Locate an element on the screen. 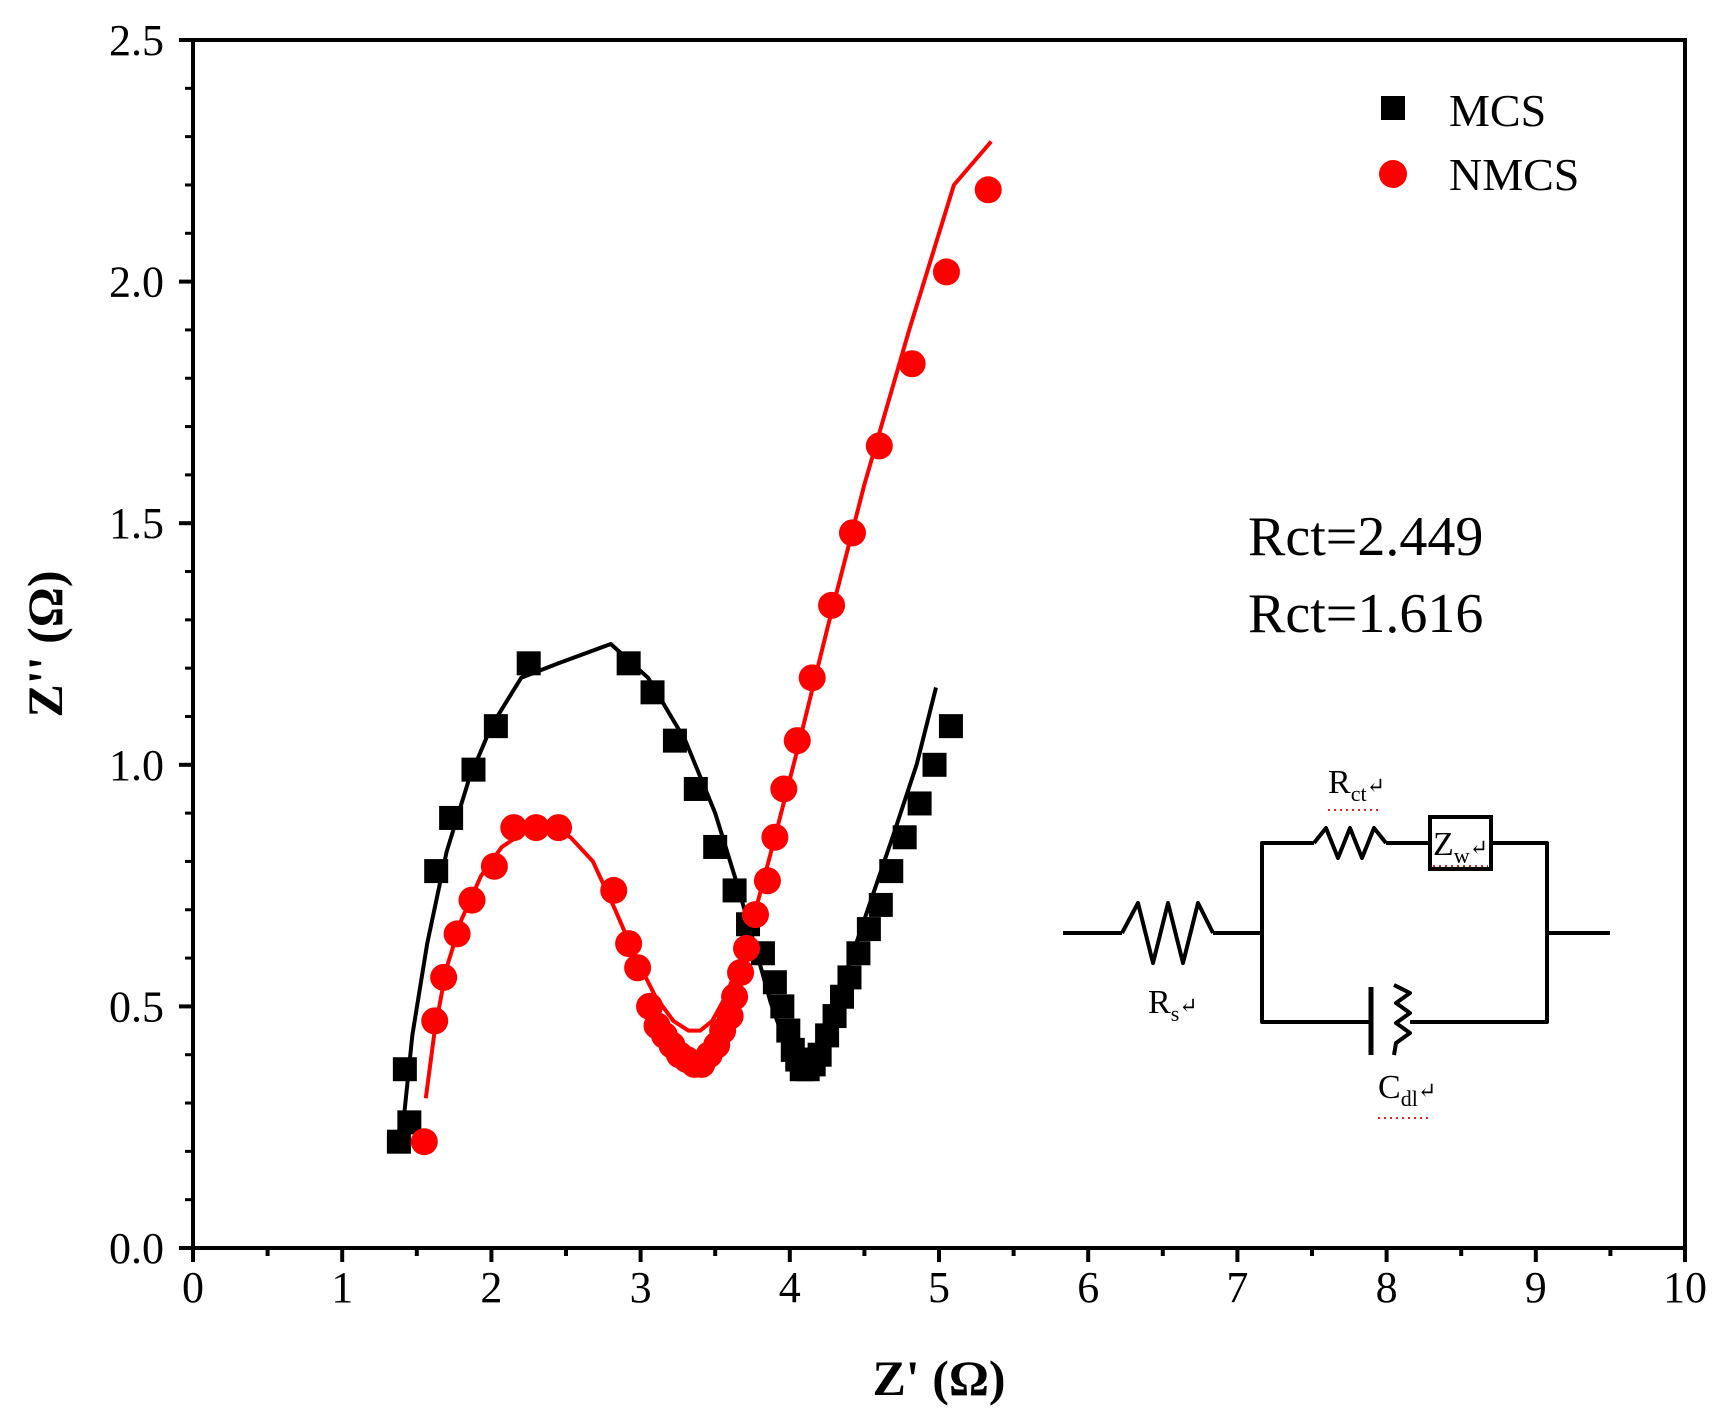 The height and width of the screenshot is (1417, 1725). rs-resistor-symbol is located at coordinates (1167, 933).